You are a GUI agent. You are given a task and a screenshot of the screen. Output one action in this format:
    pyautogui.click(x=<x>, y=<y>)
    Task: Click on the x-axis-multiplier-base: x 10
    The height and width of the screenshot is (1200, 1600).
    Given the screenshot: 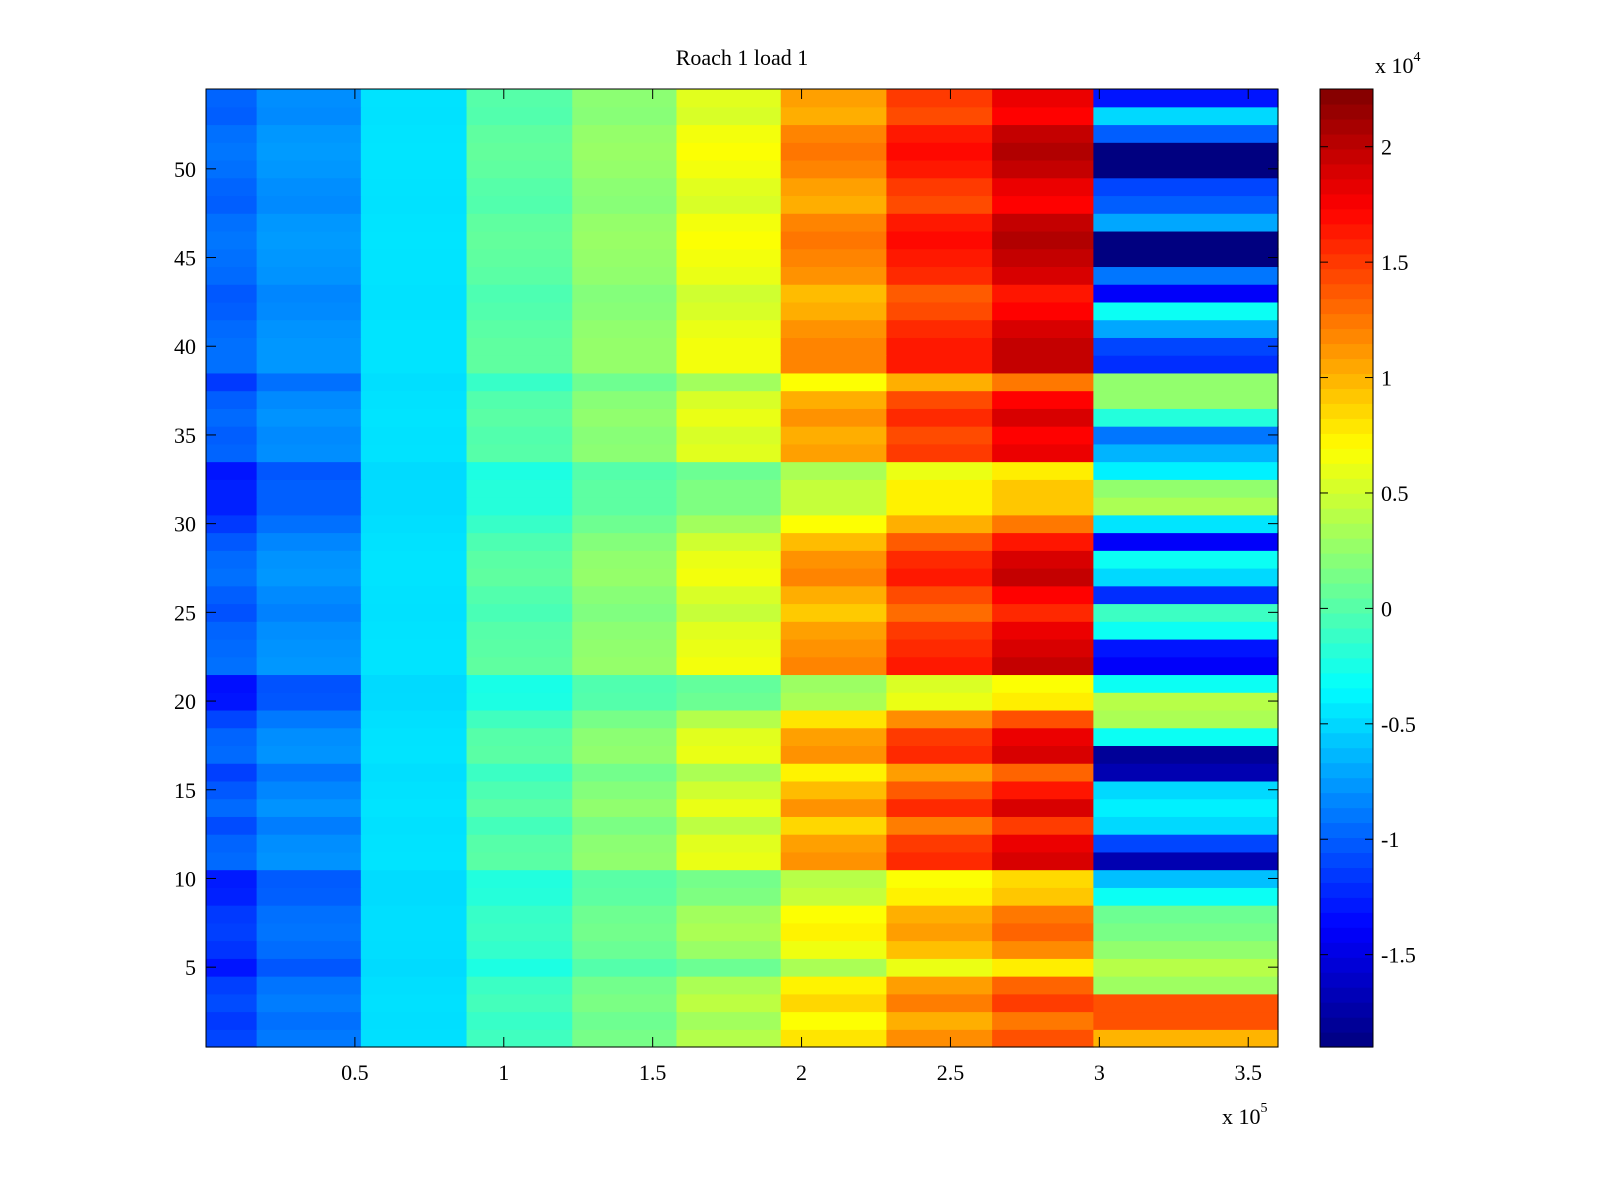 What is the action you would take?
    pyautogui.click(x=1241, y=1116)
    